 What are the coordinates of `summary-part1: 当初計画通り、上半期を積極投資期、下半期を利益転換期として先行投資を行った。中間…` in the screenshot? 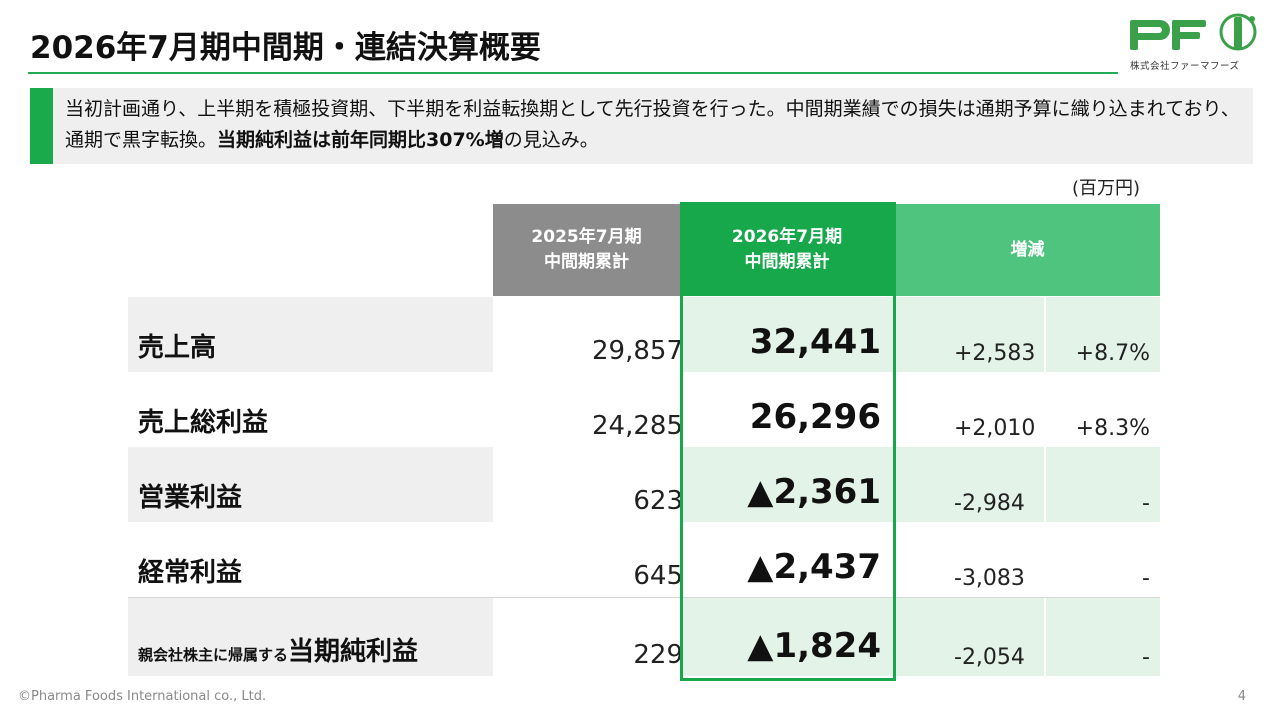 It's located at (652, 124).